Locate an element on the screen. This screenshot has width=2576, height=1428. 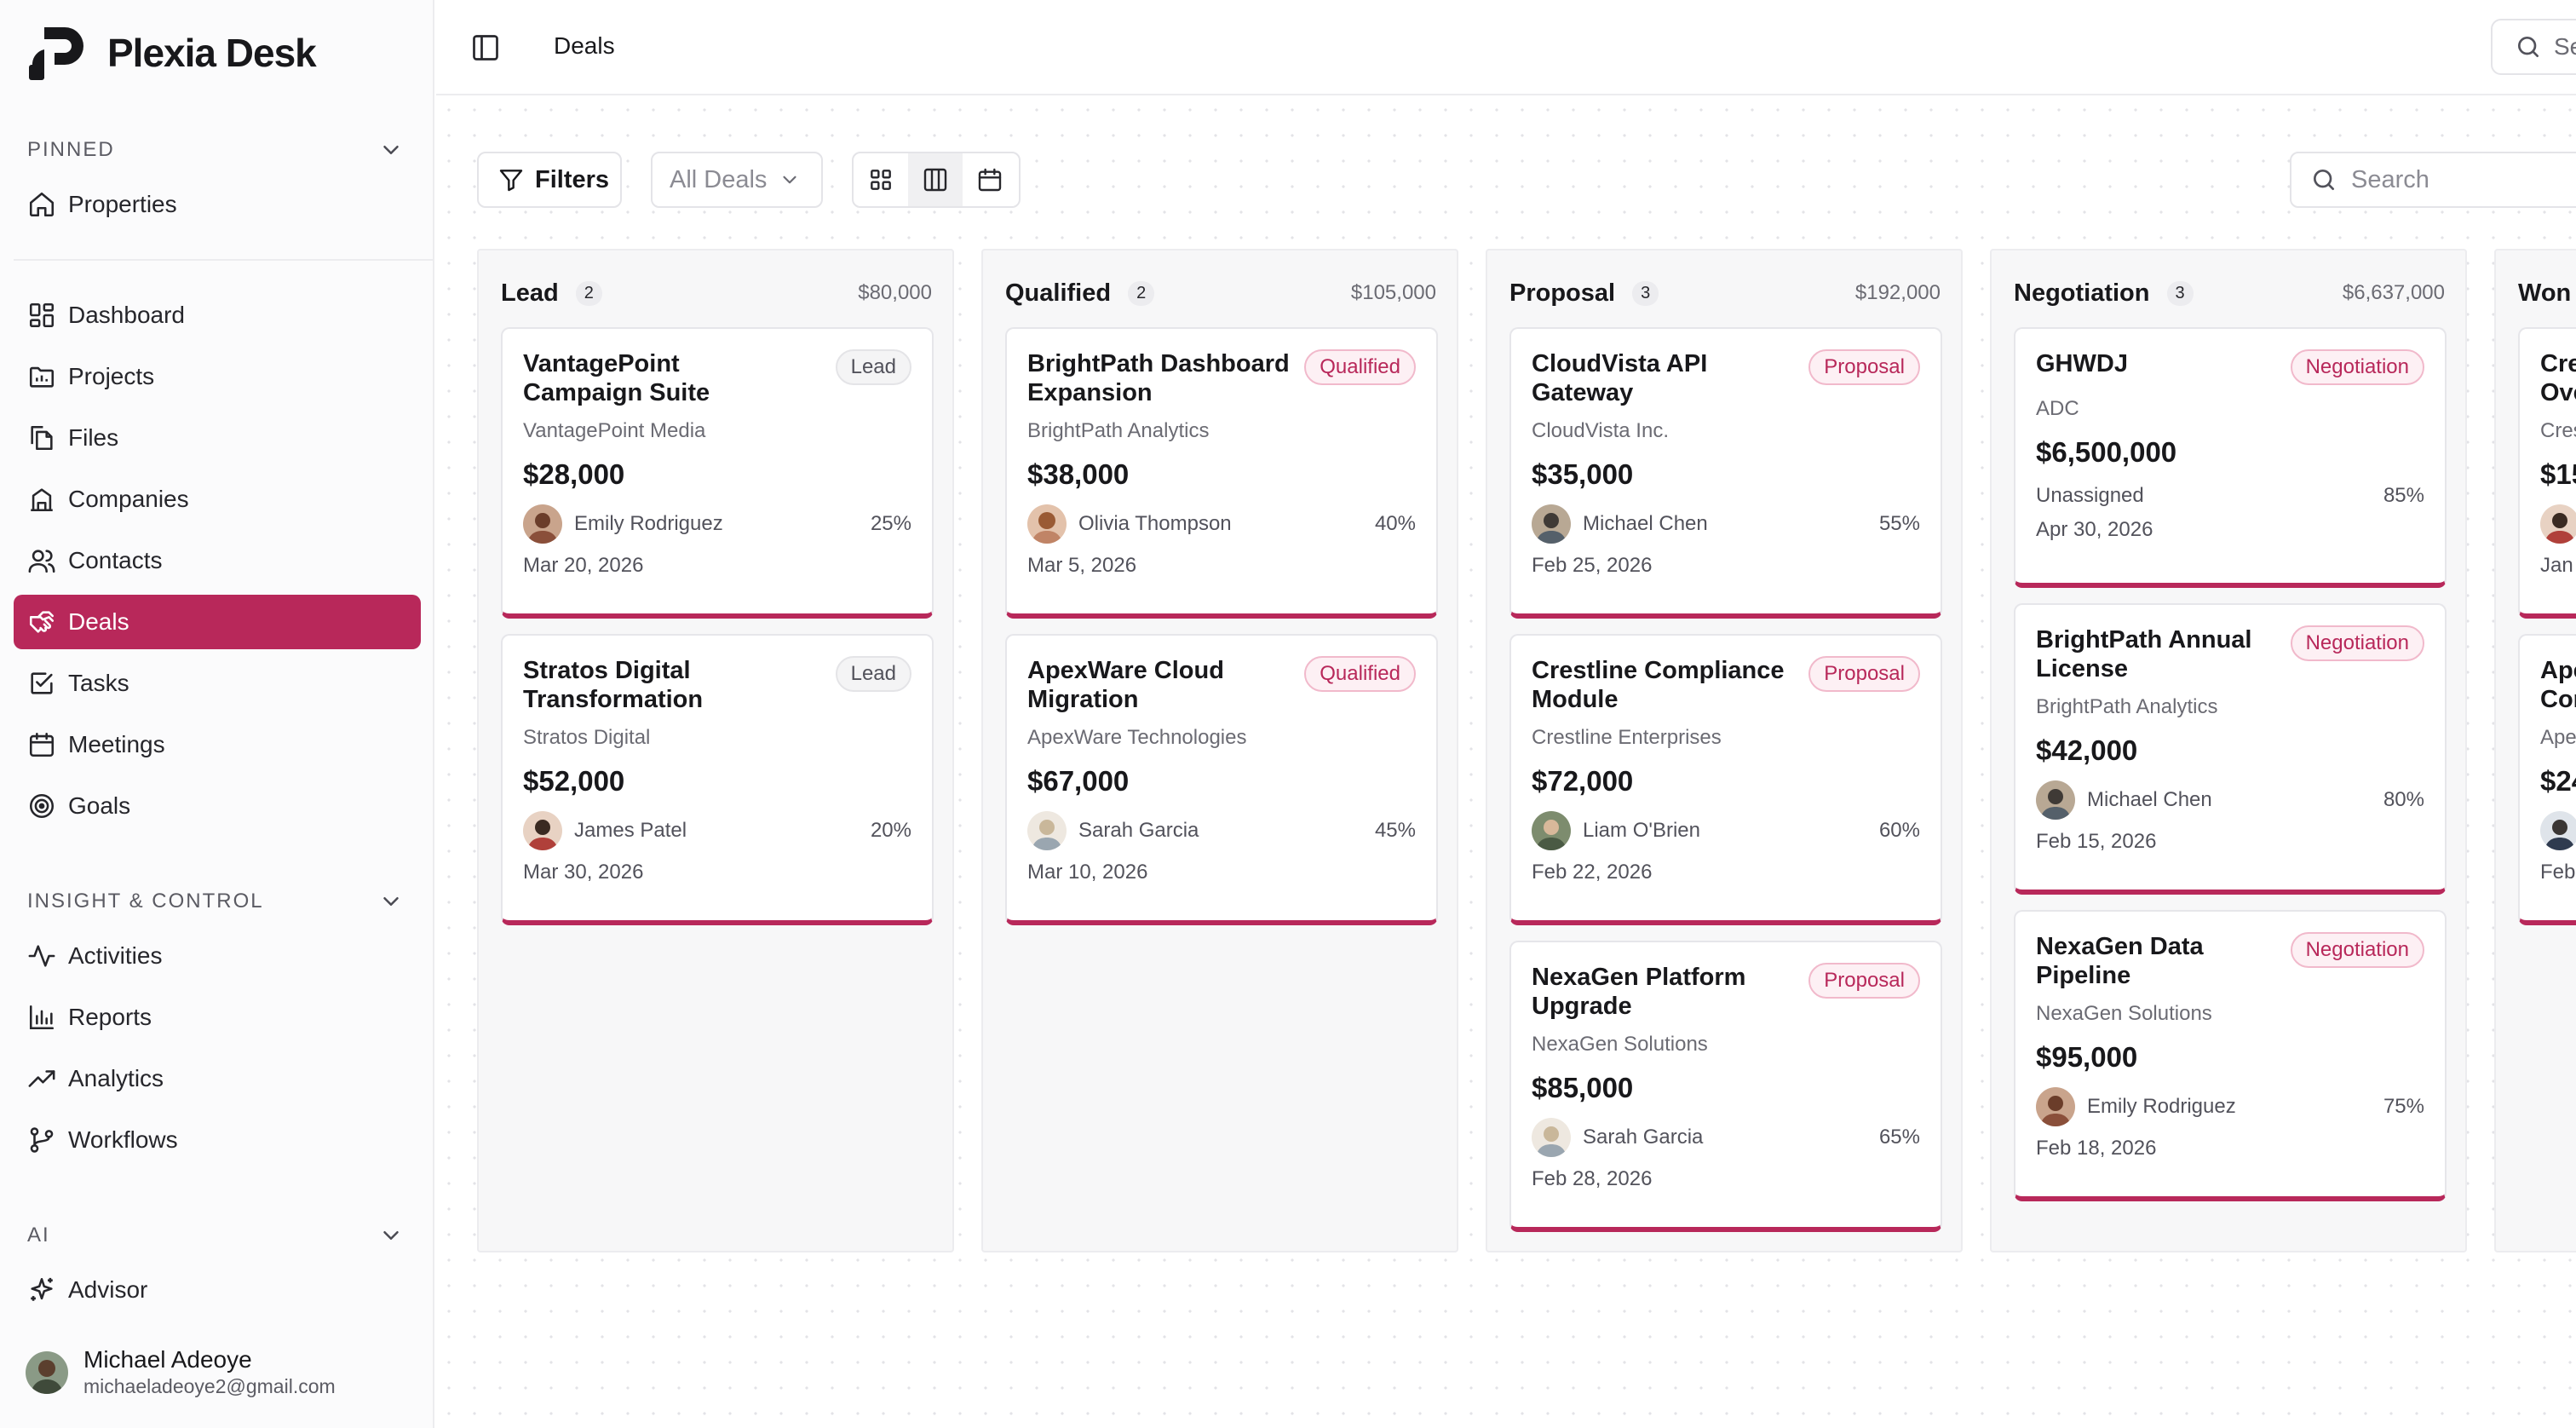
global-search-input: Se is located at coordinates (2533, 47).